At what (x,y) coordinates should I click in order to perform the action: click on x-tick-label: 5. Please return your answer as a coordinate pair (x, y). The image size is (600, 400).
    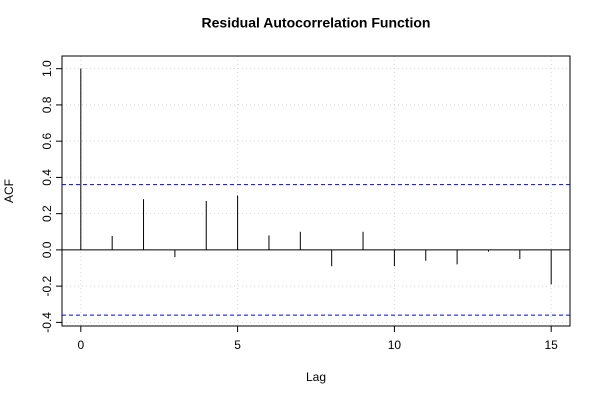
    Looking at the image, I should click on (237, 345).